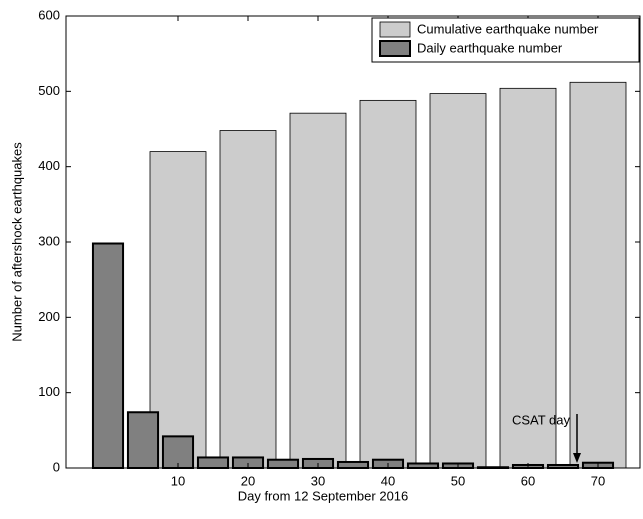 This screenshot has height=519, width=643. I want to click on legend-label: Cumulative earthquake number, so click(508, 28).